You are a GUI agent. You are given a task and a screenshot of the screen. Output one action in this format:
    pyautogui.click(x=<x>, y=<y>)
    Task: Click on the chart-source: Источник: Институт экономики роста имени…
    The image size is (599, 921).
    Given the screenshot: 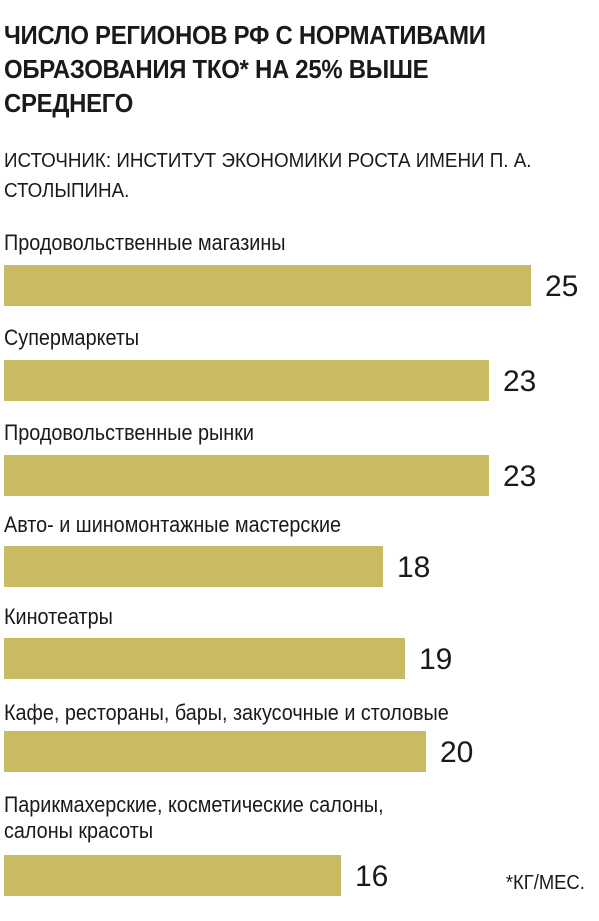 What is the action you would take?
    pyautogui.click(x=268, y=176)
    